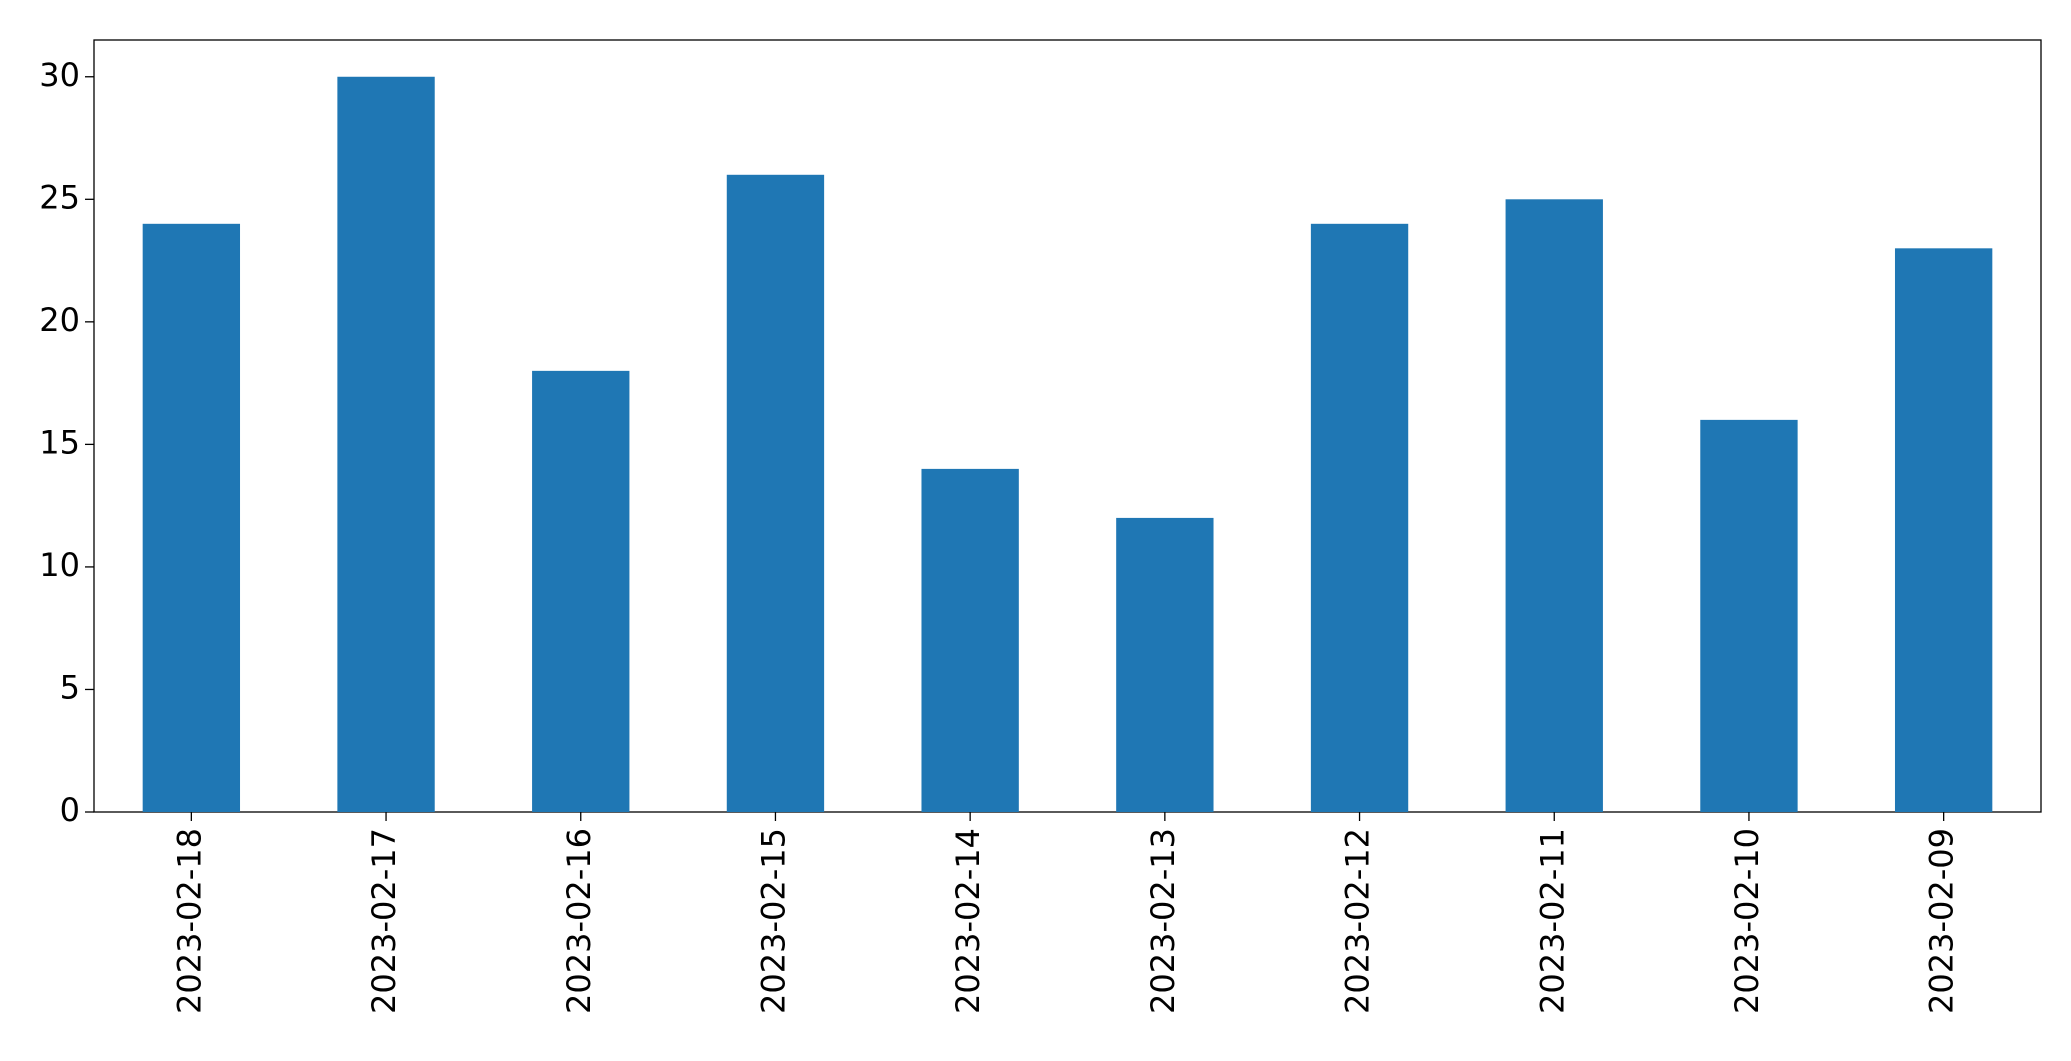  What do you see at coordinates (1358, 921) in the screenshot?
I see `x-tick-label: 2023-02-12` at bounding box center [1358, 921].